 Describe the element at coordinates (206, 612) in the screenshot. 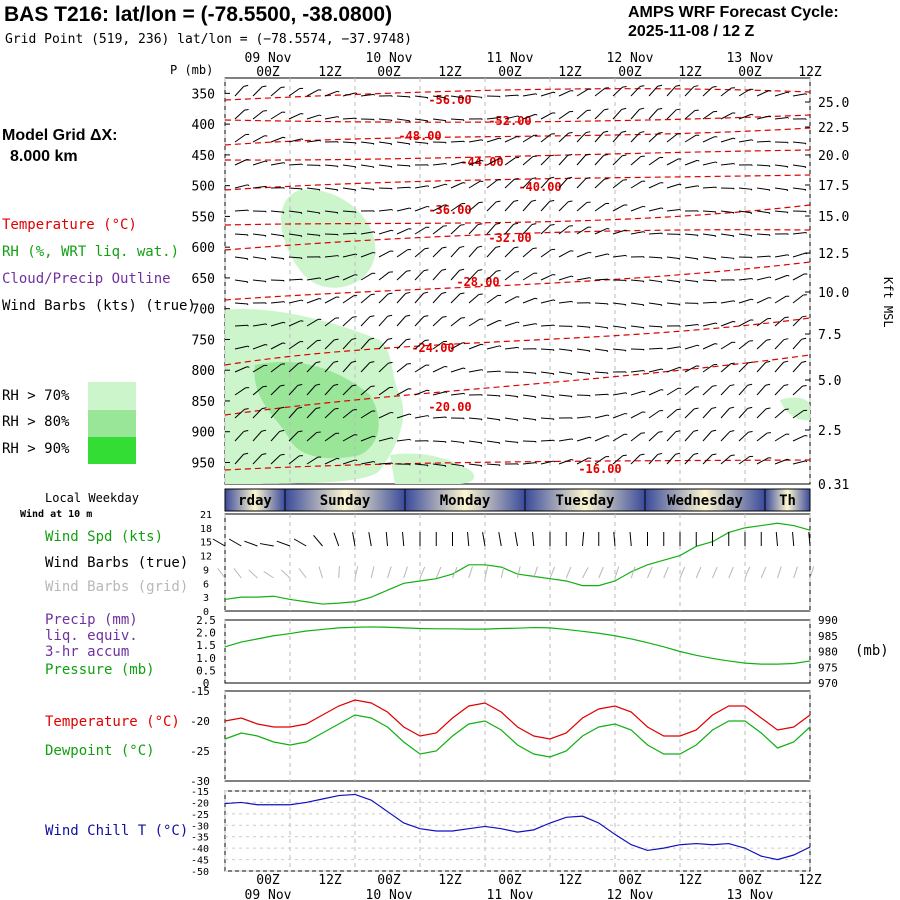

I see `wind-speed-tick-label: 0` at that location.